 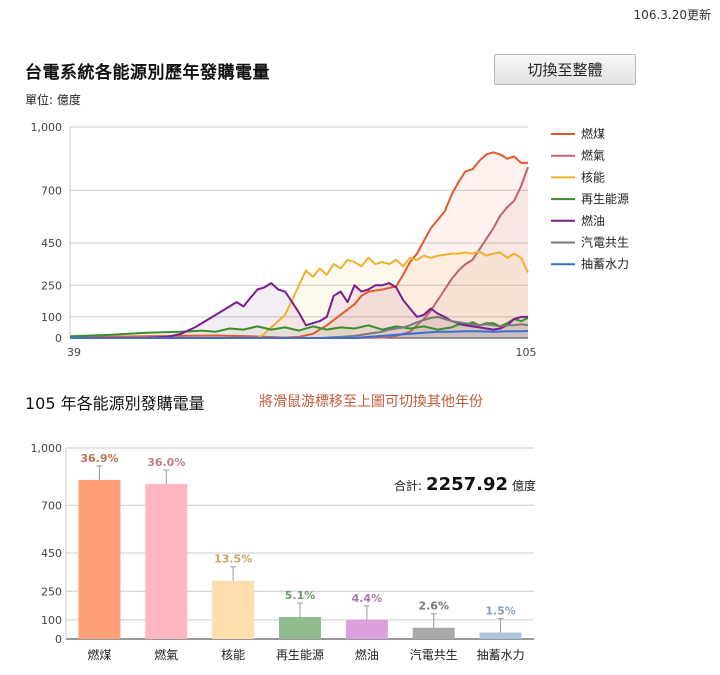 What do you see at coordinates (605, 242) in the screenshot?
I see `legend-label: 汽電共生` at bounding box center [605, 242].